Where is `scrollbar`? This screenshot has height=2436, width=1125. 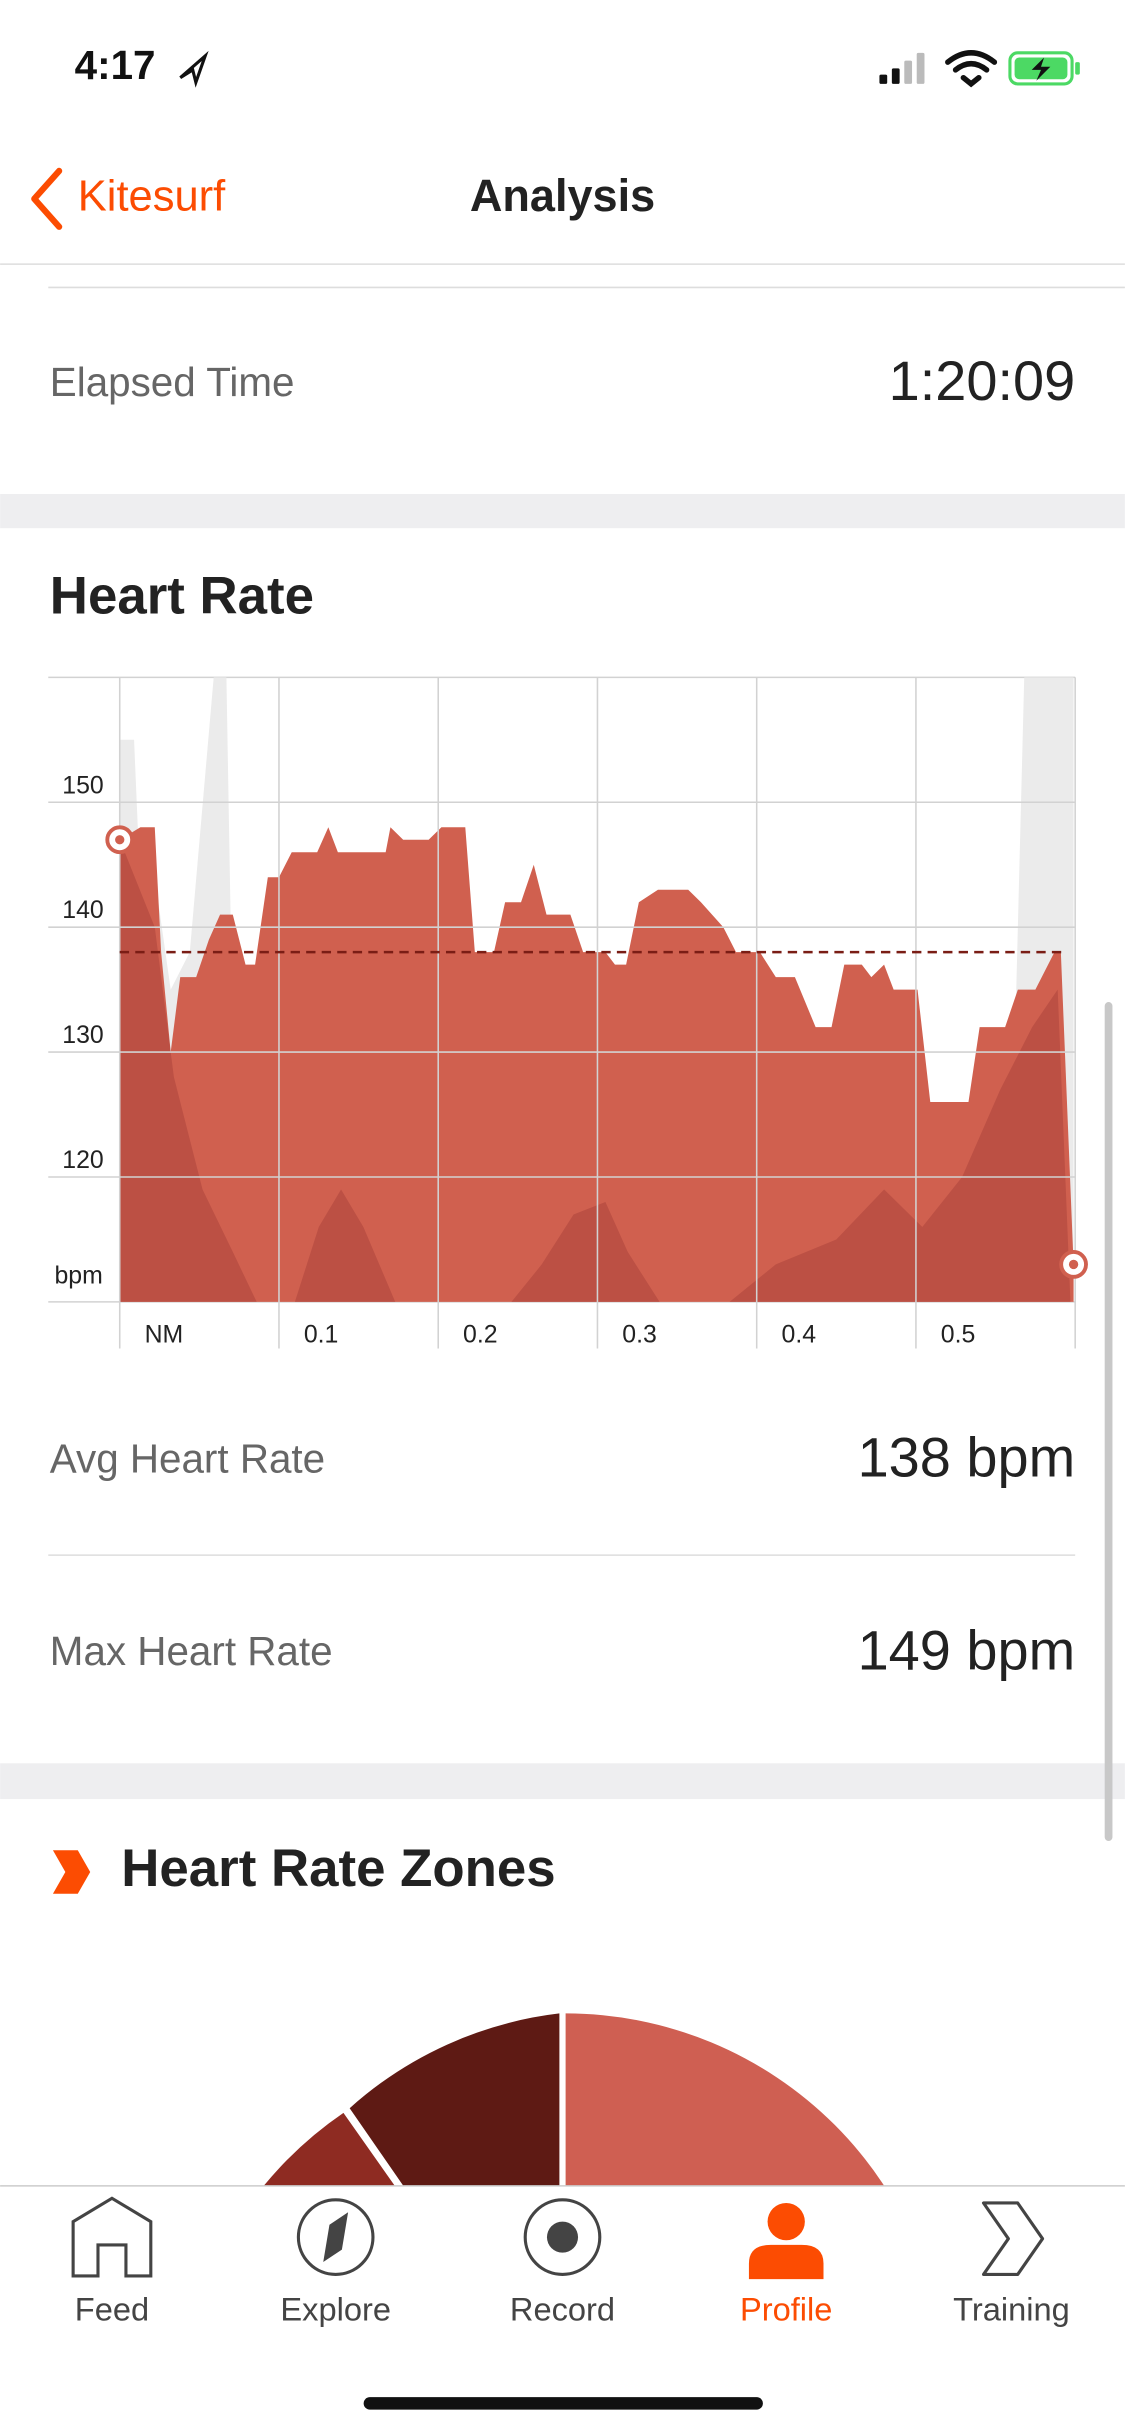
scrollbar is located at coordinates (1108, 1421).